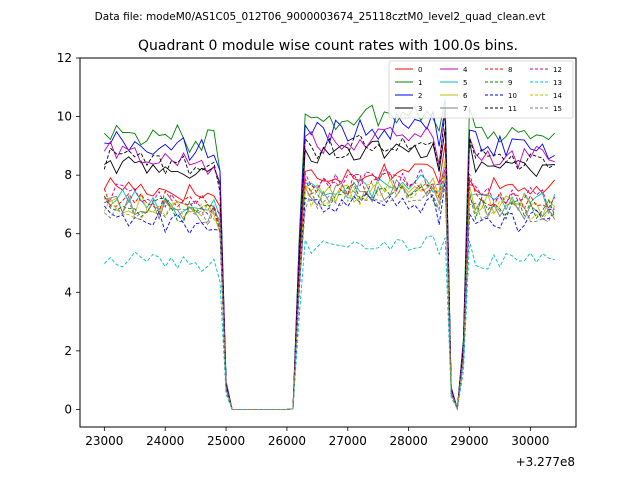 The image size is (640, 480). What do you see at coordinates (287, 441) in the screenshot?
I see `x-tick-label: 26000` at bounding box center [287, 441].